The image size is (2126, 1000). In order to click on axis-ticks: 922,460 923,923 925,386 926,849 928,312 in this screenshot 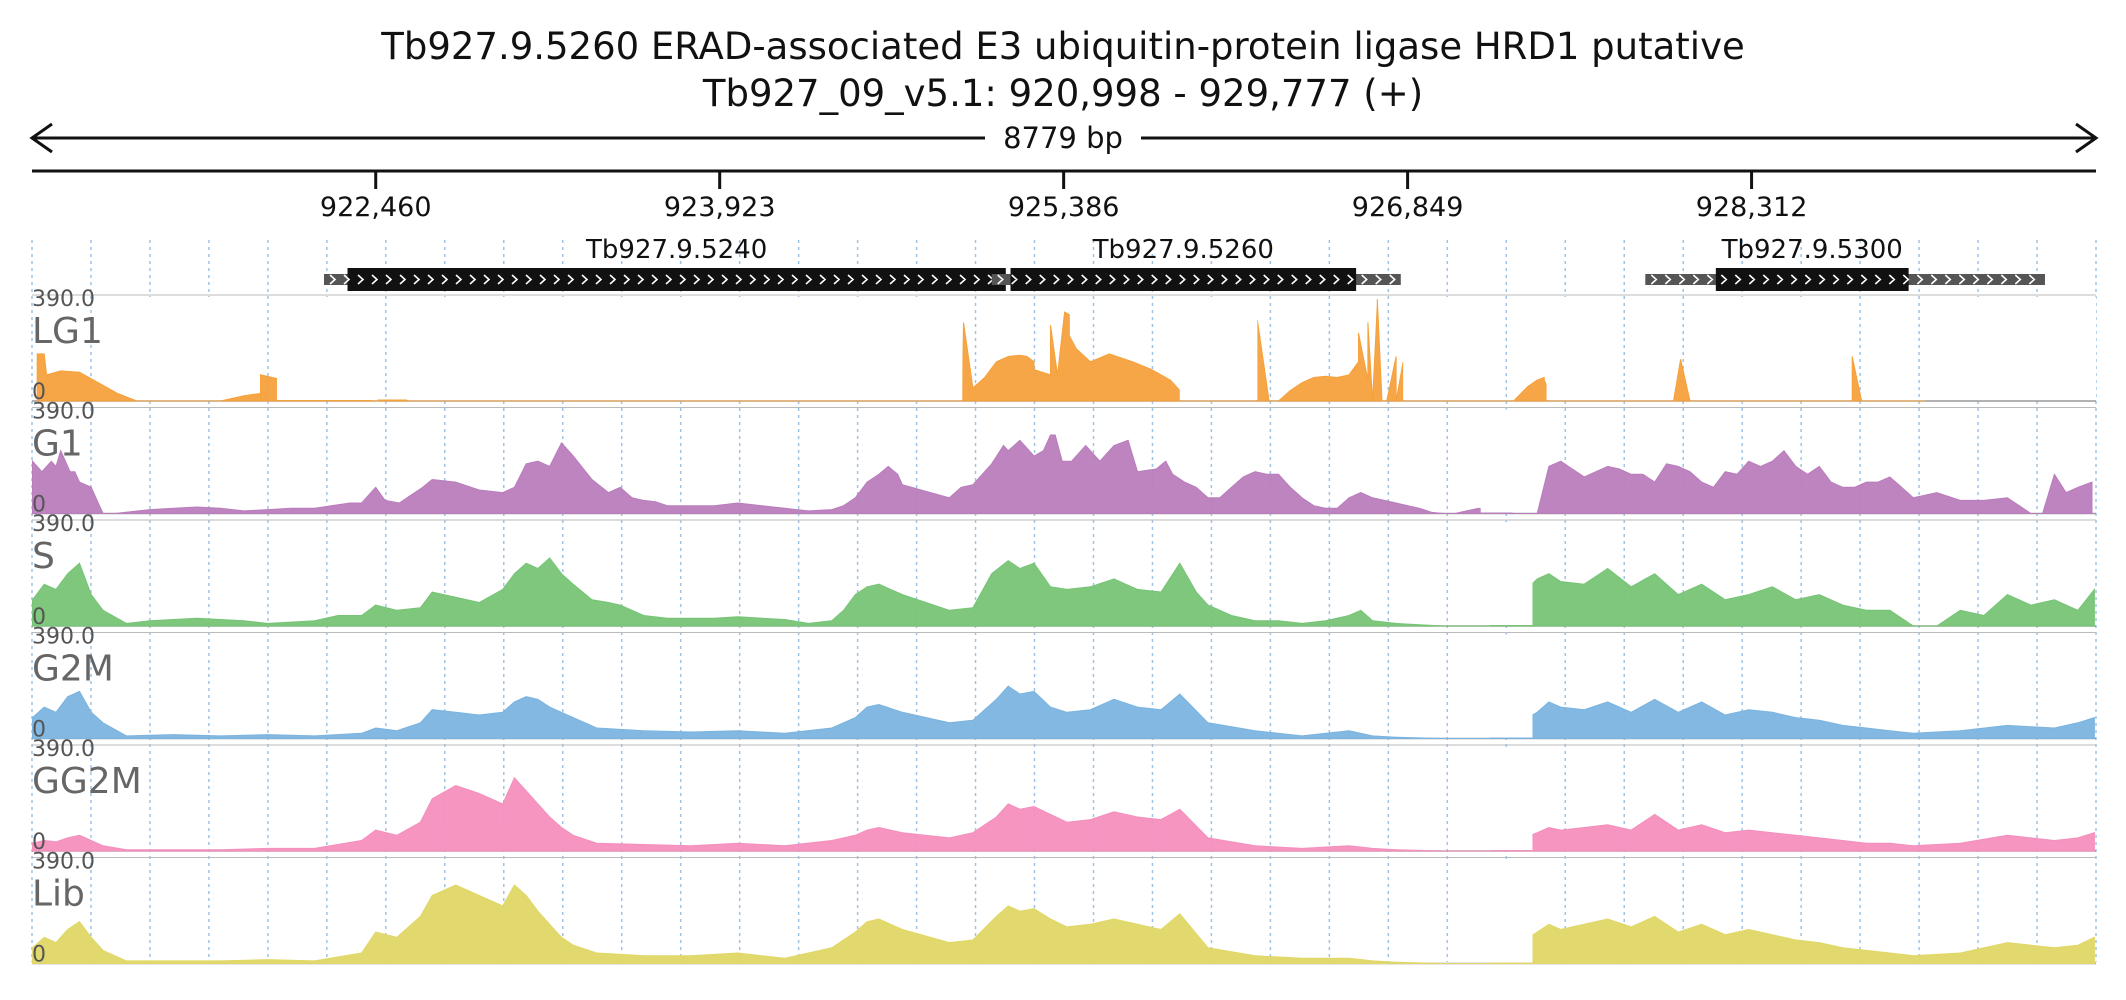, I will do `click(1063, 197)`.